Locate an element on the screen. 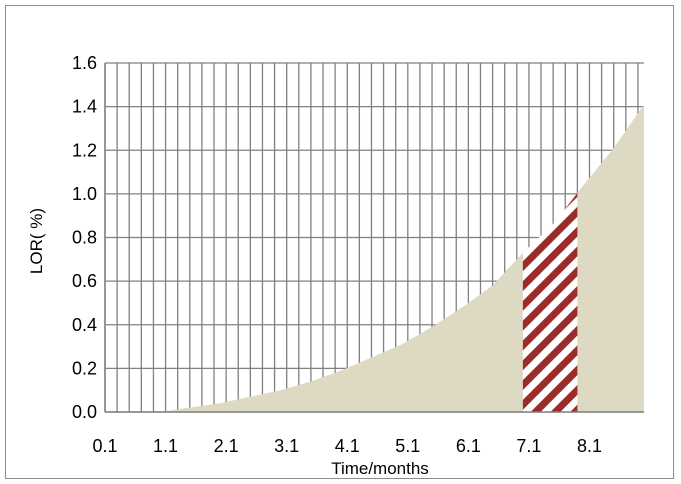  y-tick-label: 0.2 is located at coordinates (84, 368).